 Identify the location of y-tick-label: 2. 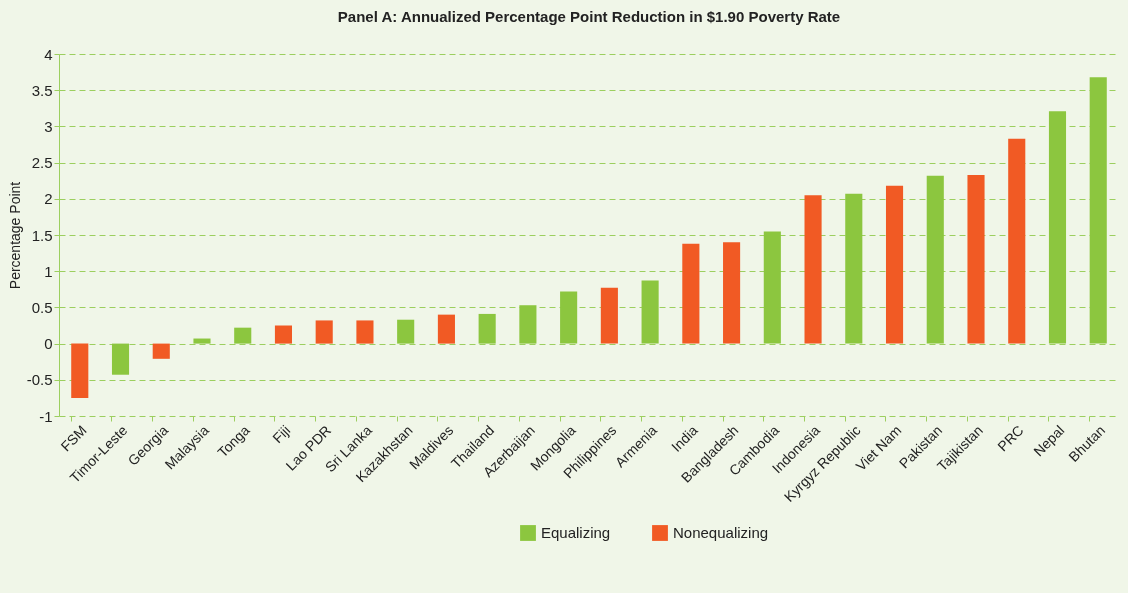
(48, 199).